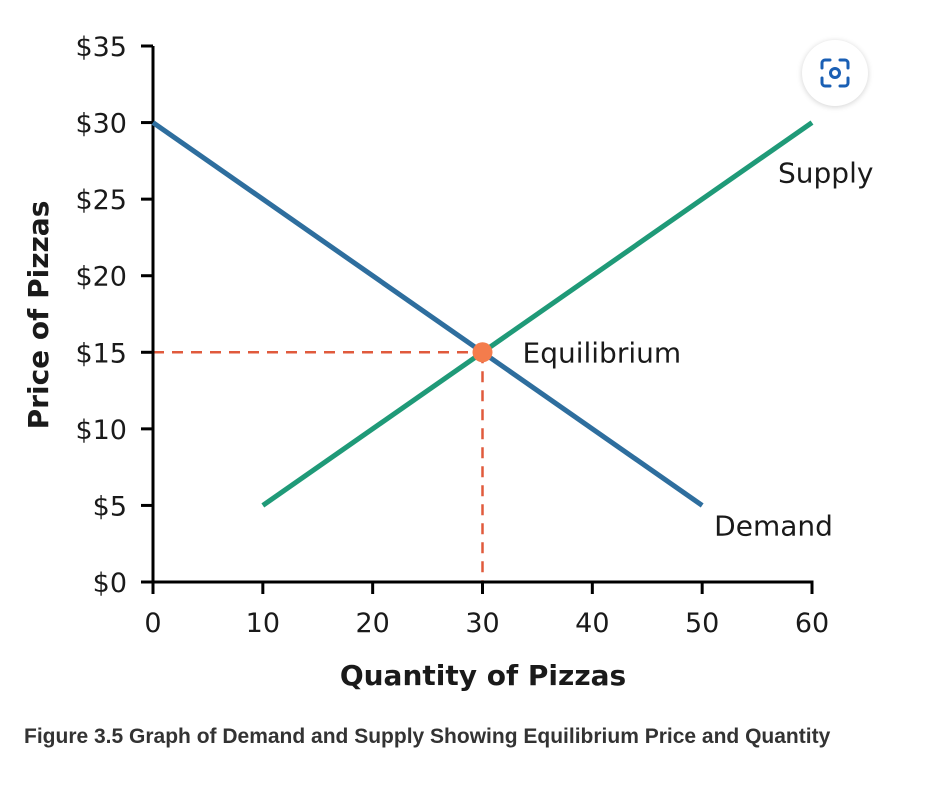 The width and height of the screenshot is (936, 790). Describe the element at coordinates (592, 623) in the screenshot. I see `x-tick-label: 40` at that location.